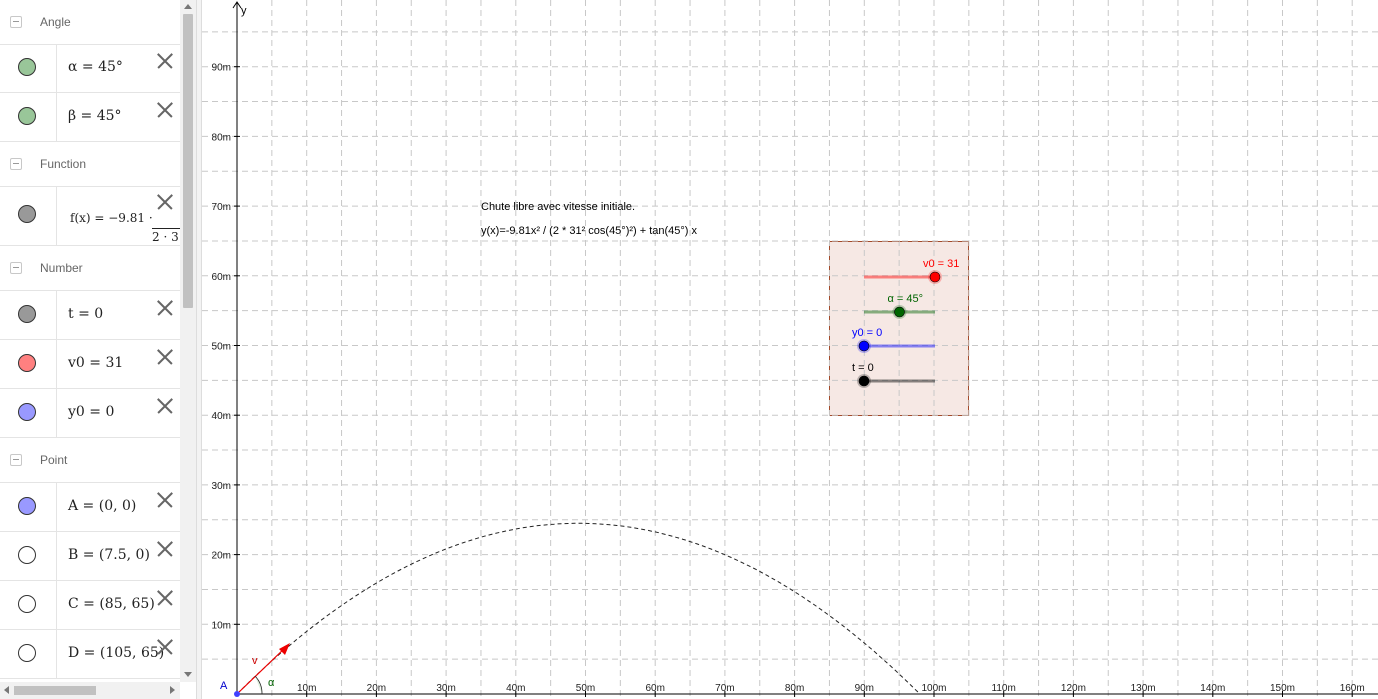  I want to click on algebra-item-y0: y0 = 0, so click(90, 413).